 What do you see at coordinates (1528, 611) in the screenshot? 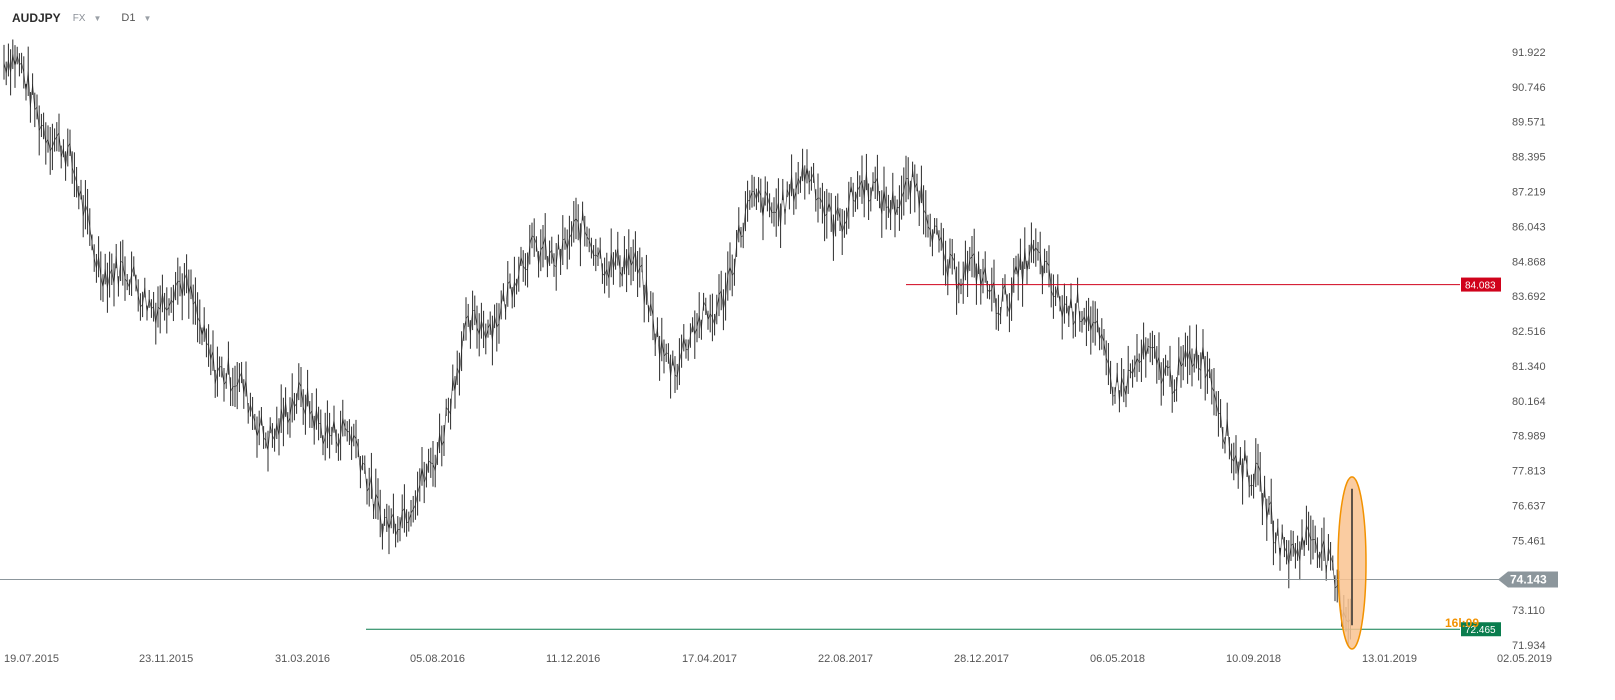
I see `price-tick-label: 73.110` at bounding box center [1528, 611].